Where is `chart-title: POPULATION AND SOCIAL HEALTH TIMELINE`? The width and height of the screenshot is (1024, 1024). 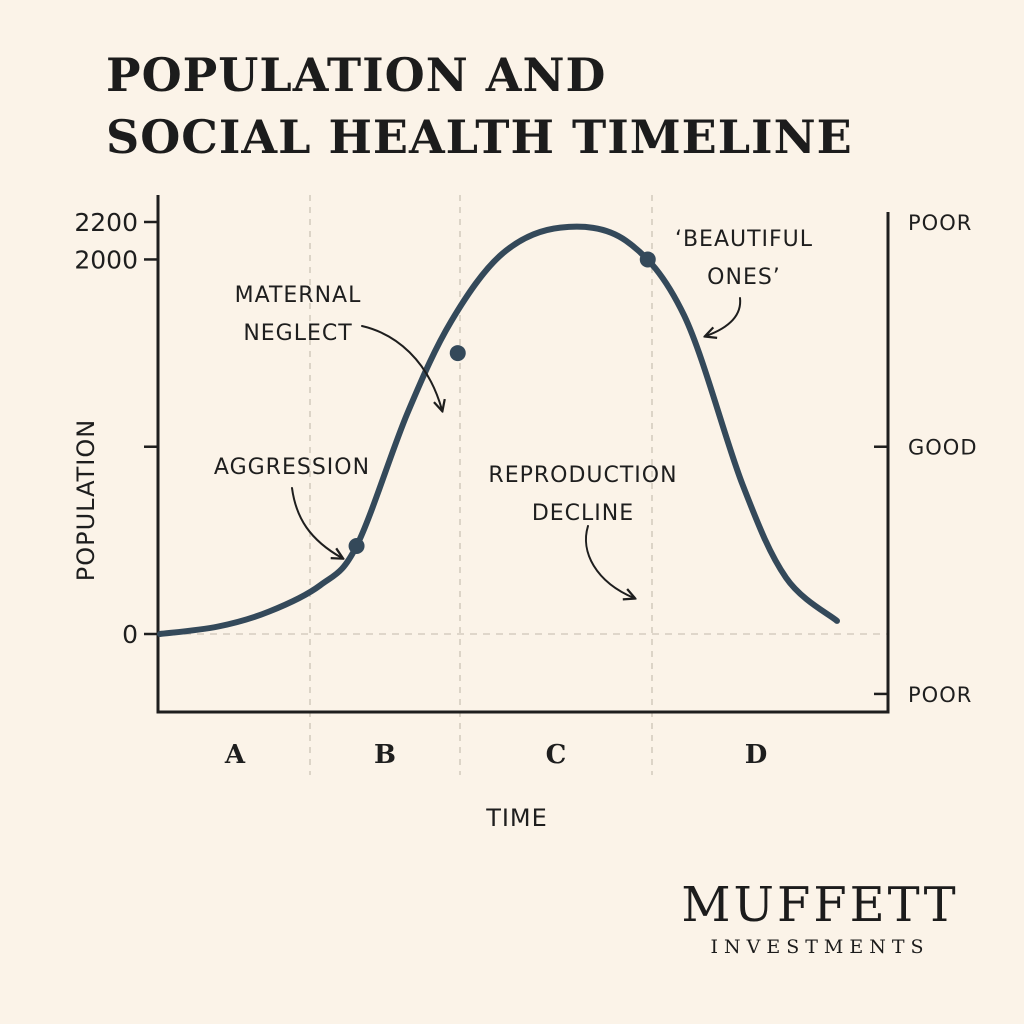
chart-title: POPULATION AND SOCIAL HEALTH TIMELINE is located at coordinates (479, 106).